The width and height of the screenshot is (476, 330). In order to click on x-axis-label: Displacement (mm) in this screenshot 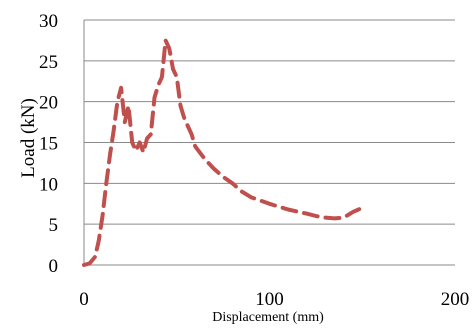, I will do `click(268, 317)`.